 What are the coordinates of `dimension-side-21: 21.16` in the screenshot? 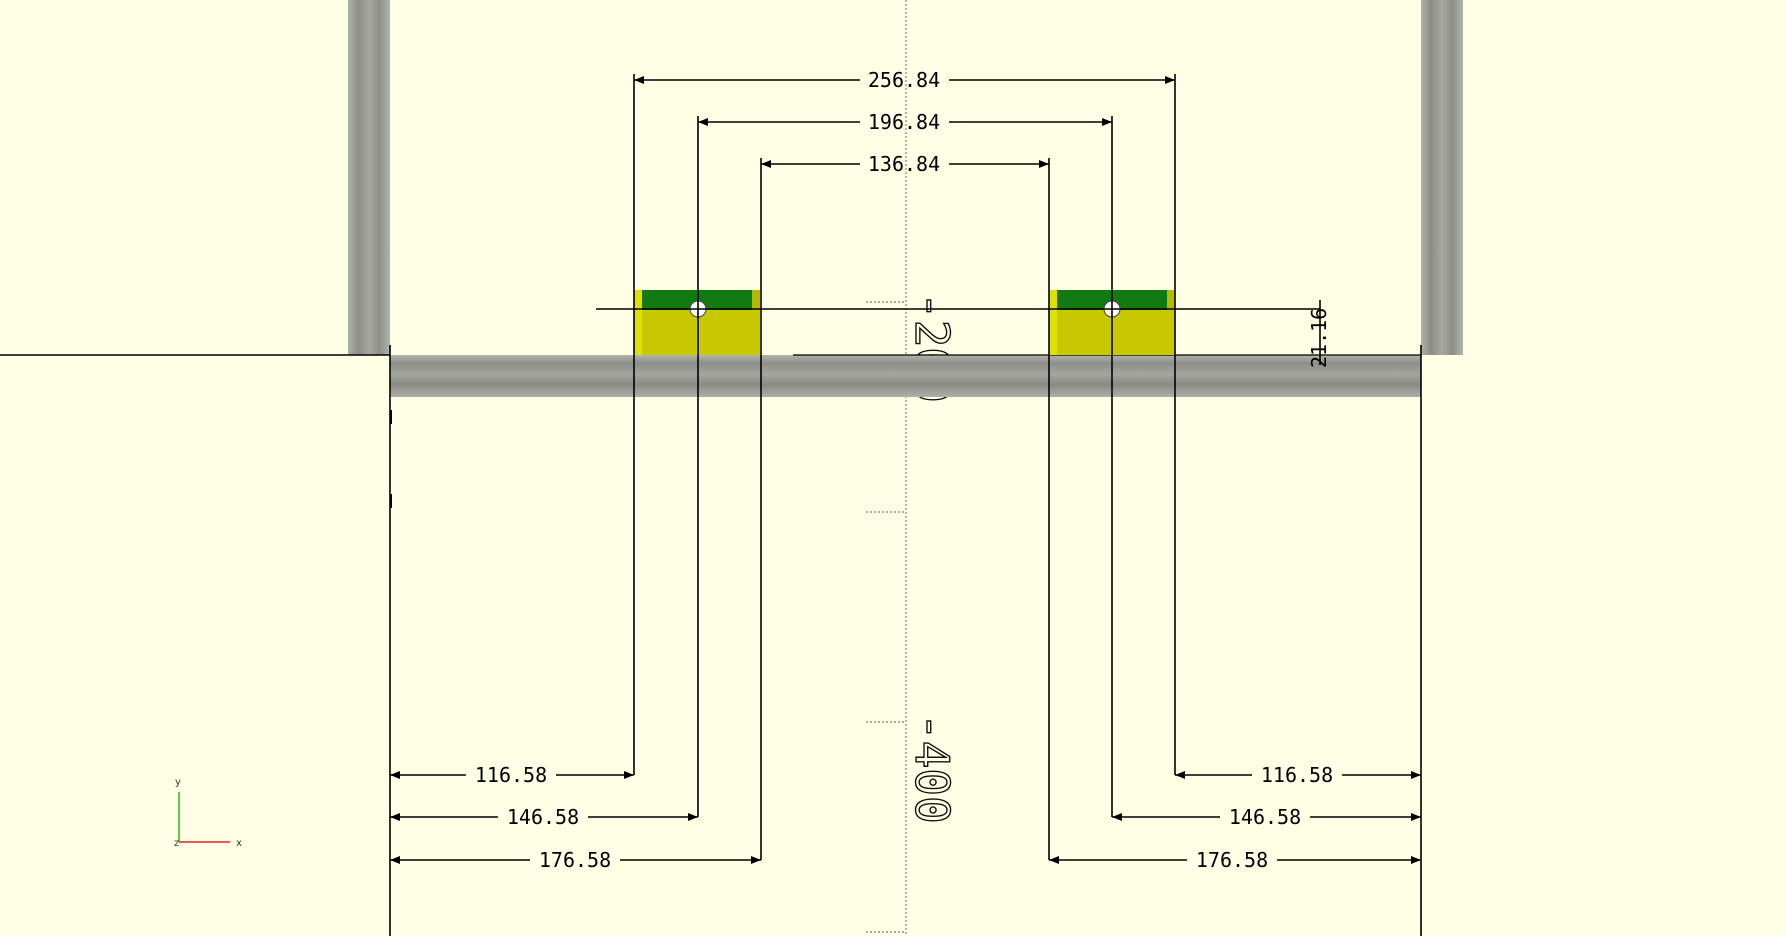 It's located at (1319, 334).